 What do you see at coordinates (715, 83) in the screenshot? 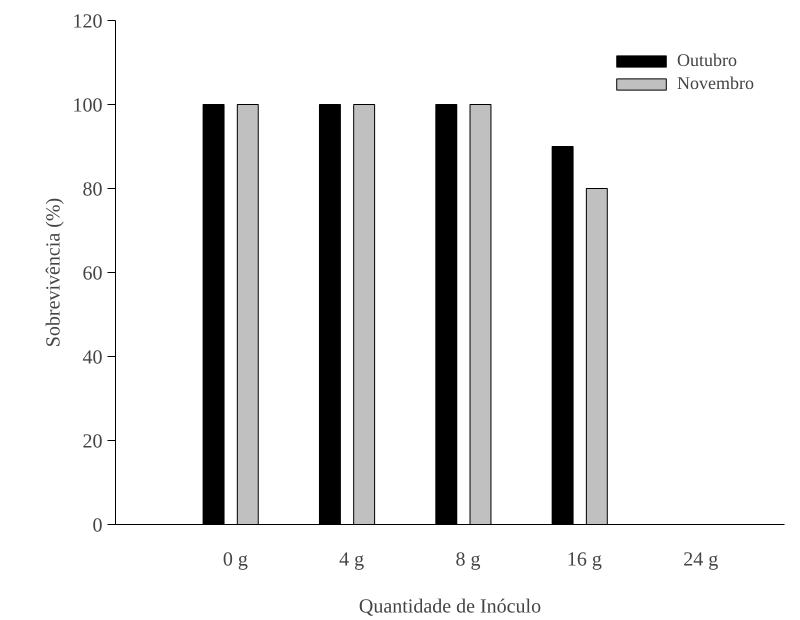
I see `legend-label: Novembro` at bounding box center [715, 83].